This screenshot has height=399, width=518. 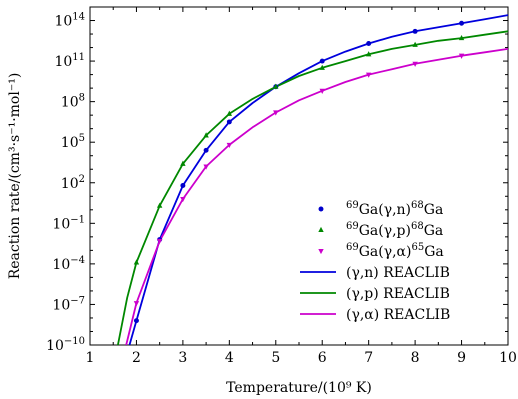 I want to click on legend-label: (γ,p) REACLIB, so click(x=398, y=294).